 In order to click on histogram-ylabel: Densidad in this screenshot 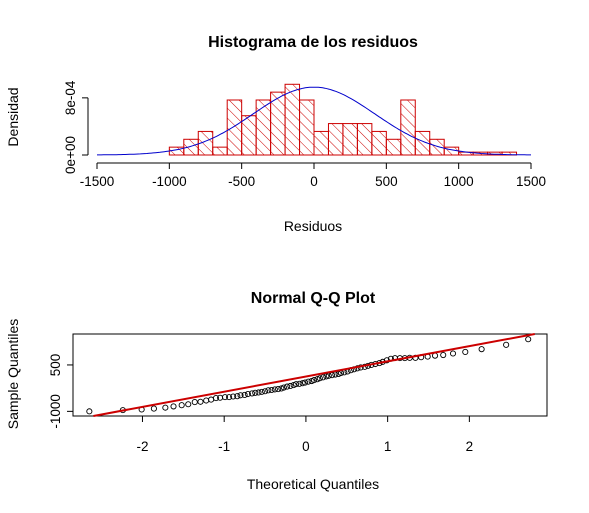, I will do `click(13, 116)`.